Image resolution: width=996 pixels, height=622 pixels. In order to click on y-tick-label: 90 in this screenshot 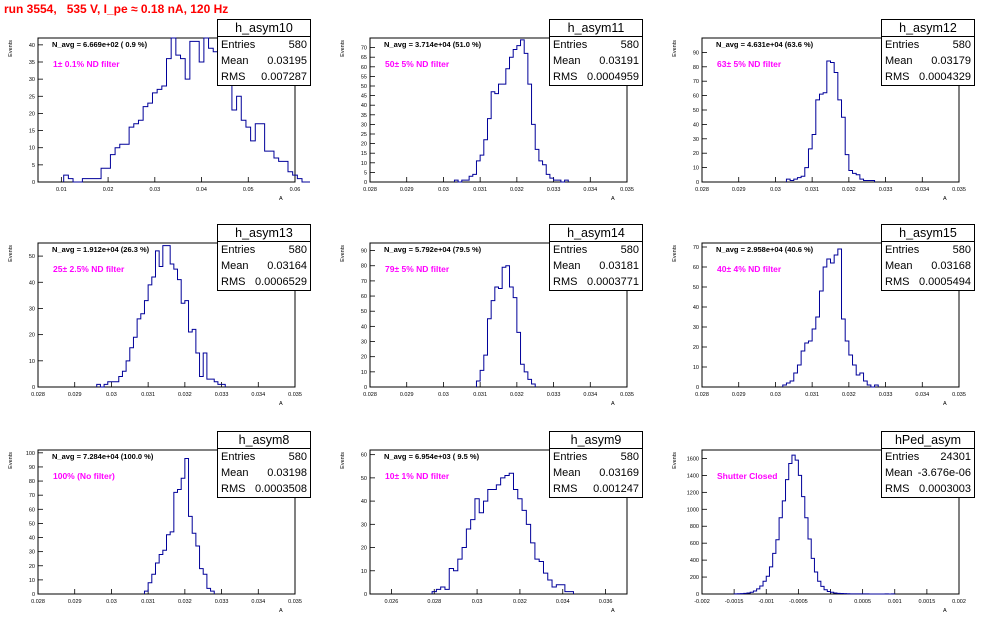, I will do `click(696, 53)`.